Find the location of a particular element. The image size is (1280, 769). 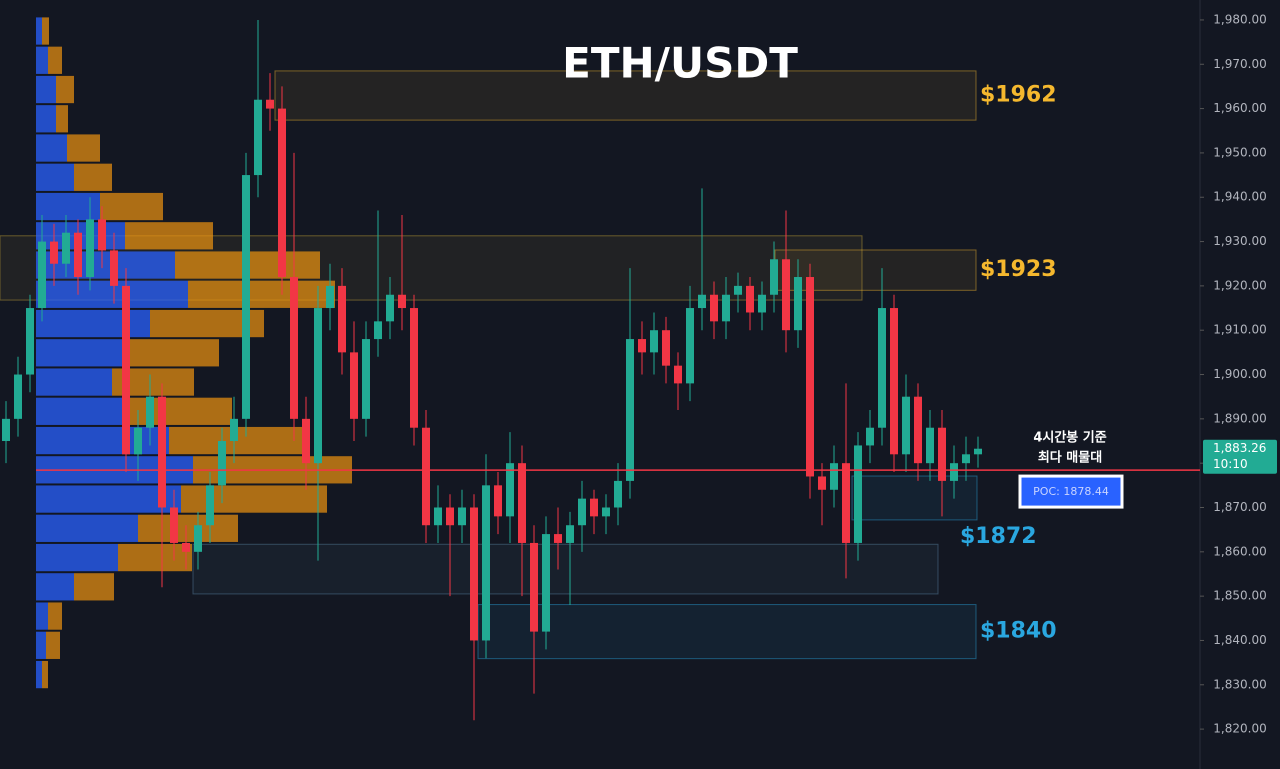

last-price-box is located at coordinates (1240, 456).